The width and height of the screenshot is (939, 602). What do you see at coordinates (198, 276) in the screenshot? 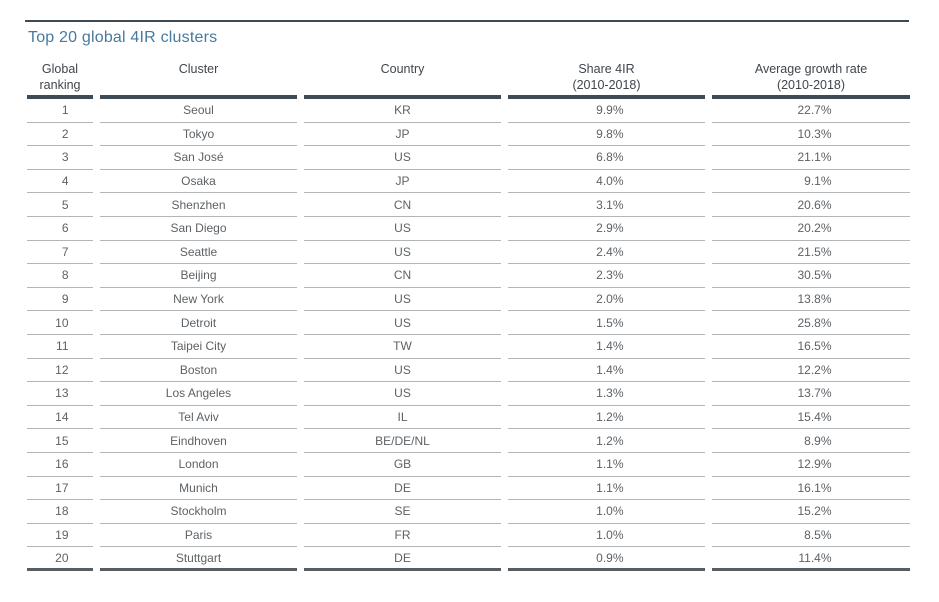
I see `cell-cluster: Beijing` at bounding box center [198, 276].